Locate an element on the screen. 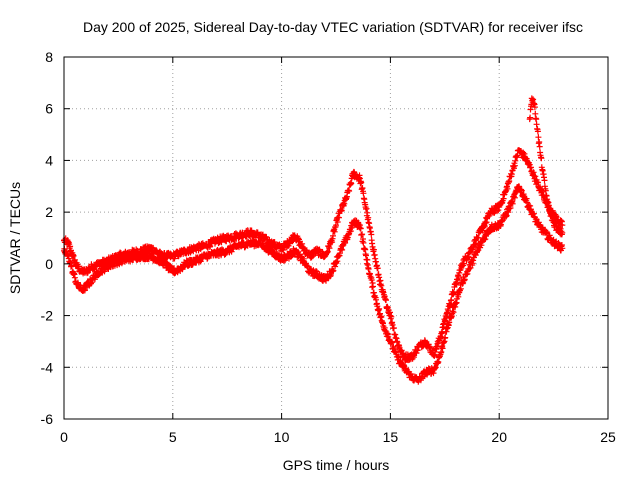 The image size is (640, 480). y-tick-label: 8 is located at coordinates (49, 57).